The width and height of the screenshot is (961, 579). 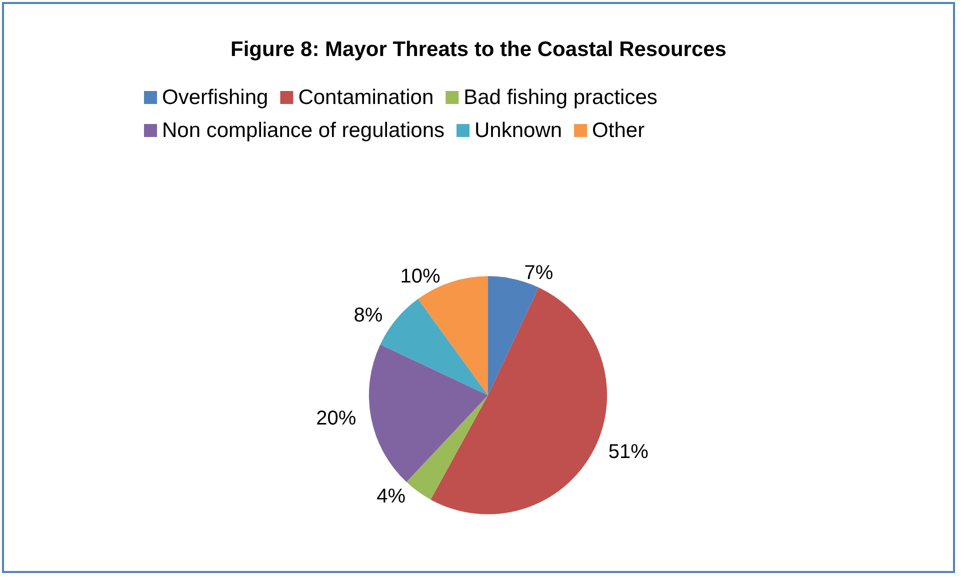 What do you see at coordinates (561, 97) in the screenshot?
I see `legend-label: Bad fishing practices` at bounding box center [561, 97].